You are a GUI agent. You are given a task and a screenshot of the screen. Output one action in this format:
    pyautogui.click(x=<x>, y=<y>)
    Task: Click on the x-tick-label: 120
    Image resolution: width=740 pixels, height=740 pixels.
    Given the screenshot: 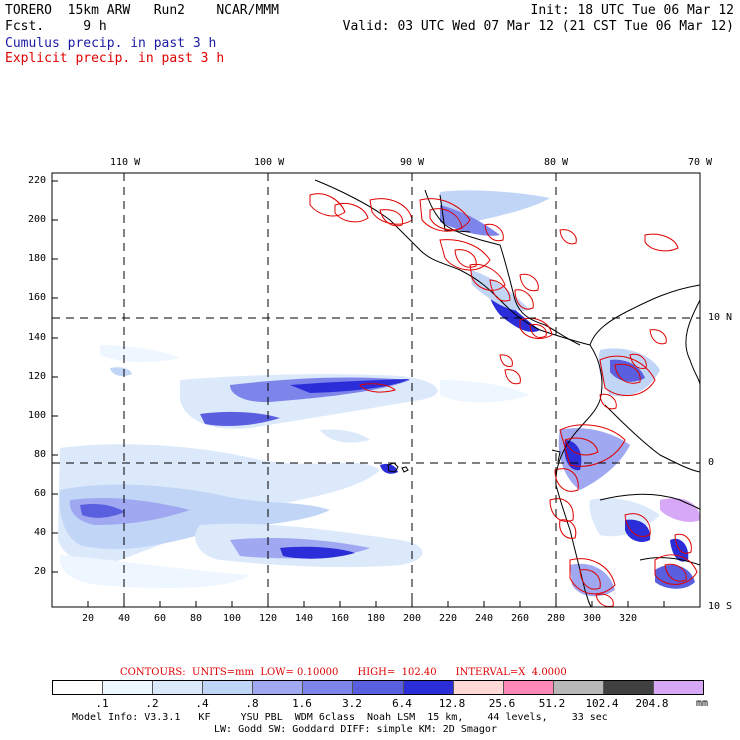 What is the action you would take?
    pyautogui.click(x=268, y=618)
    